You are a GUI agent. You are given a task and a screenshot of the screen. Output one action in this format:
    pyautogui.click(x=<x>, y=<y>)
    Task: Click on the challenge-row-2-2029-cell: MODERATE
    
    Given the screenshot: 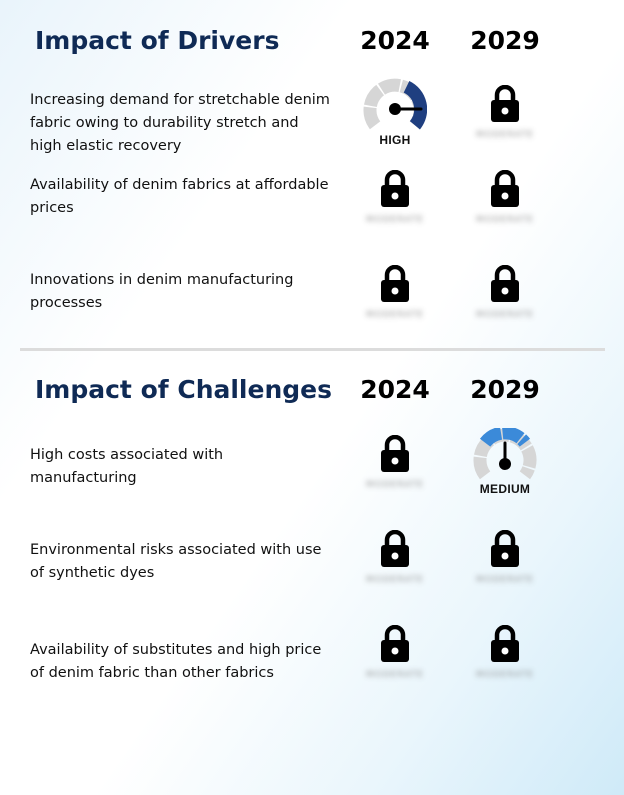 What is the action you would take?
    pyautogui.click(x=505, y=558)
    